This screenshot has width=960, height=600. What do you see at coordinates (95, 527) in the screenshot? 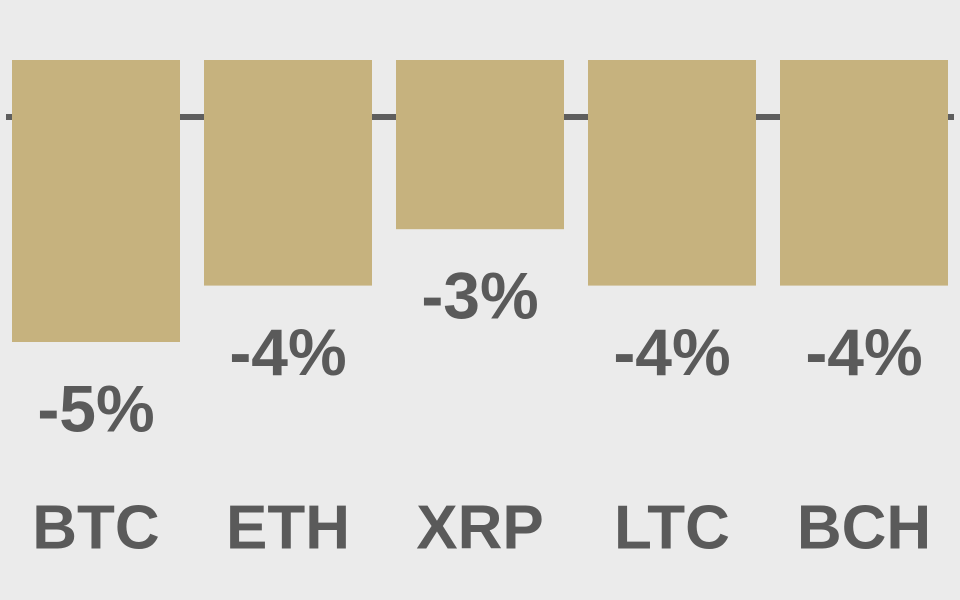
I see `x-tick-label: BTC` at bounding box center [95, 527].